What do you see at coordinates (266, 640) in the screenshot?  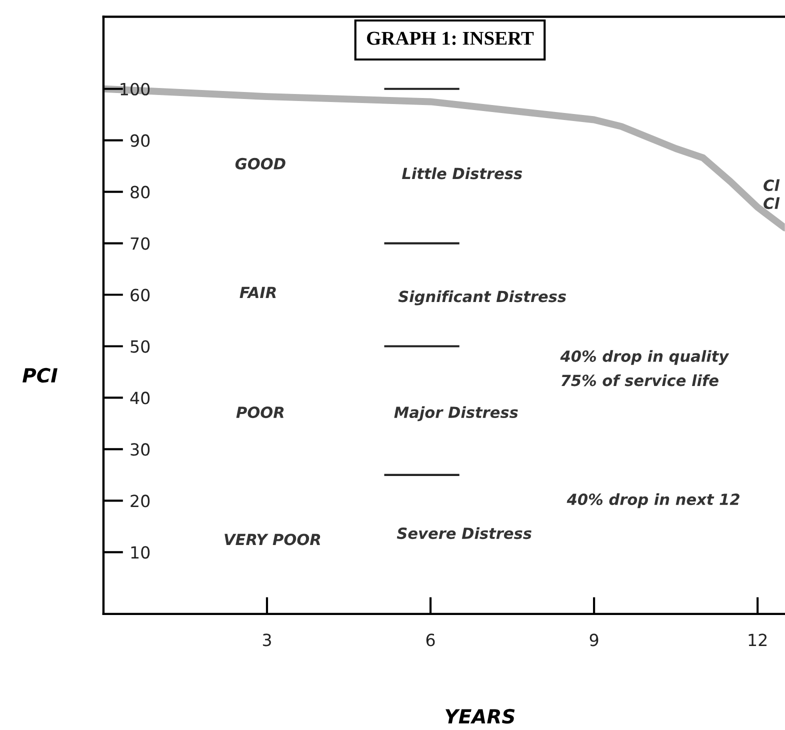 I see `x-tick-label: 3` at bounding box center [266, 640].